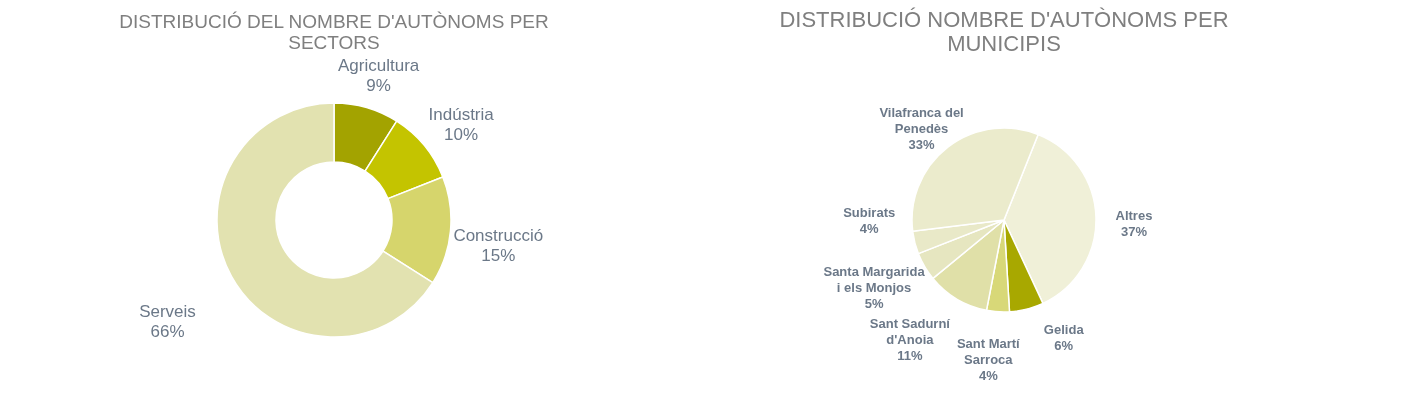  What do you see at coordinates (379, 66) in the screenshot?
I see `slice-label: Agricultura` at bounding box center [379, 66].